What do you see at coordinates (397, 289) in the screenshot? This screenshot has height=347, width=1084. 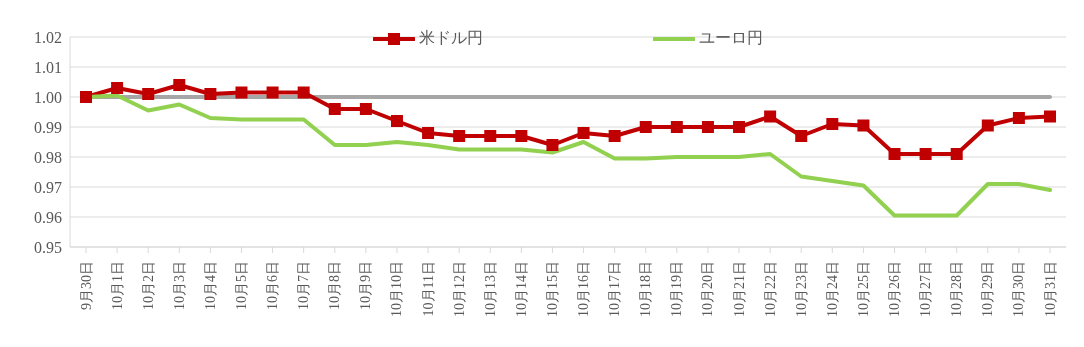 I see `x-tick-label: 10月10日` at bounding box center [397, 289].